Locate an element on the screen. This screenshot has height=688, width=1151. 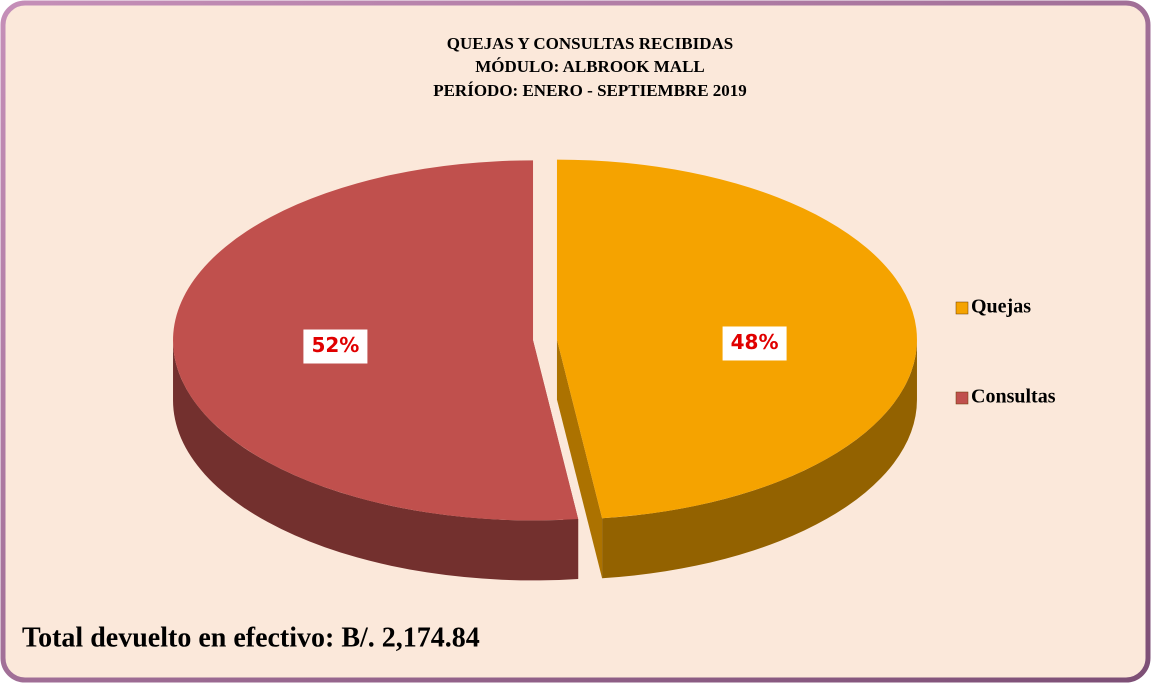
data-label: 48% is located at coordinates (755, 342).